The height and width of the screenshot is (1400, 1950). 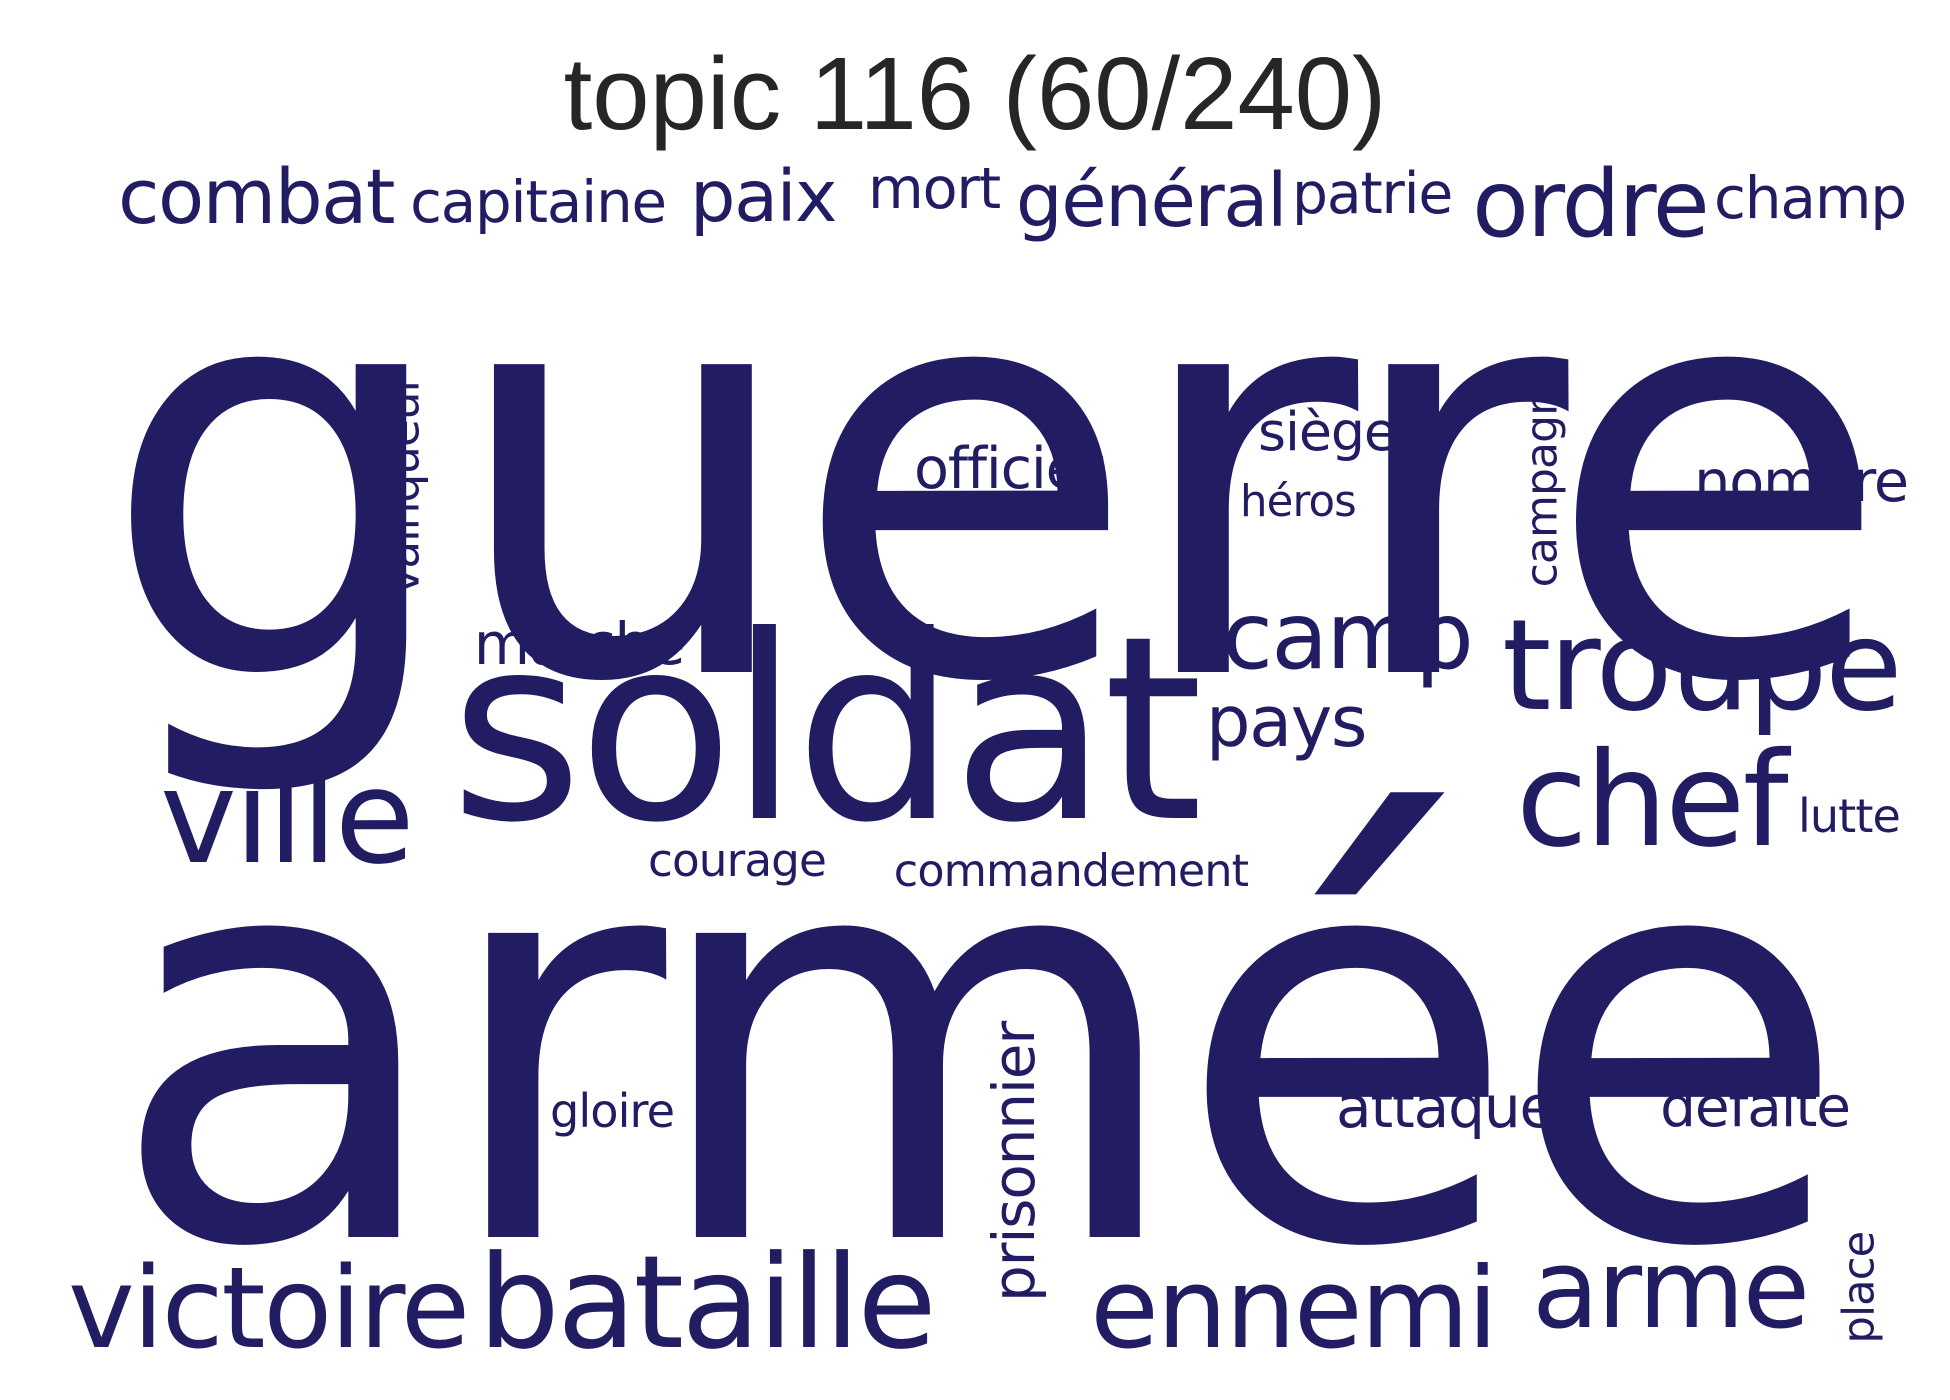 What do you see at coordinates (1372, 193) in the screenshot?
I see `cloud-word: patrie` at bounding box center [1372, 193].